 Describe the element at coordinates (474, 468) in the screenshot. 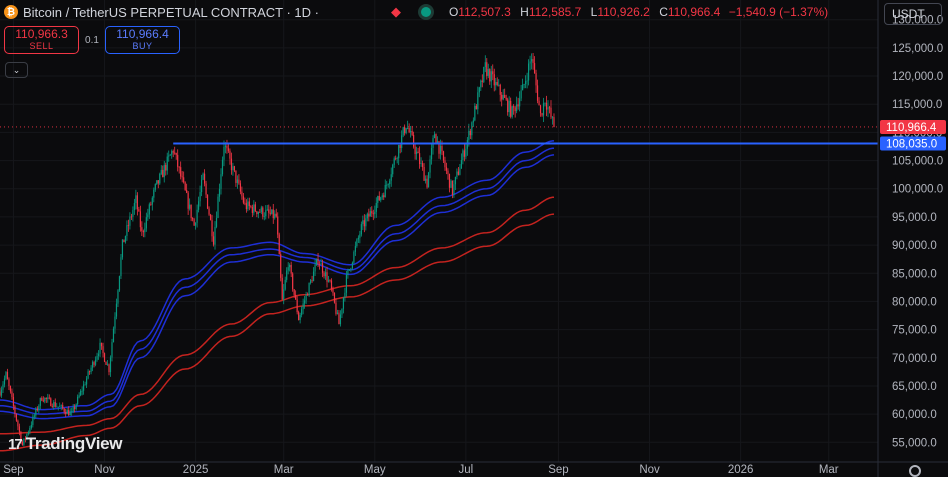

I see `time-axis: Sep Nov 2025 Mar May Jul Sep Nov 2026 Mar` at that location.